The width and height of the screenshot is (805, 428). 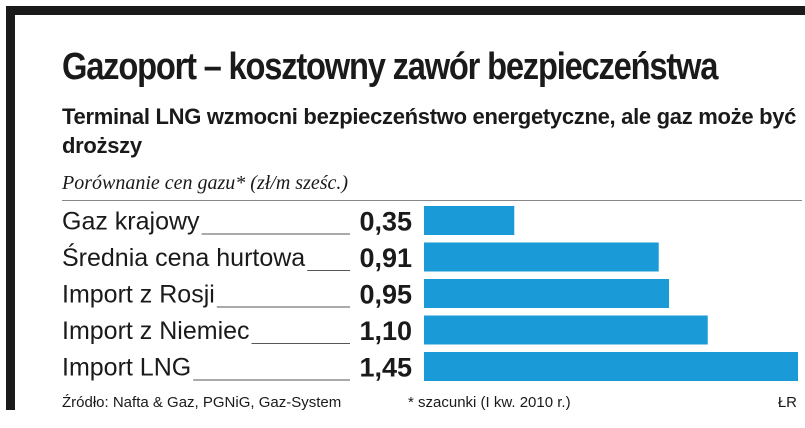 What do you see at coordinates (385, 295) in the screenshot?
I see `data-label: 0,95` at bounding box center [385, 295].